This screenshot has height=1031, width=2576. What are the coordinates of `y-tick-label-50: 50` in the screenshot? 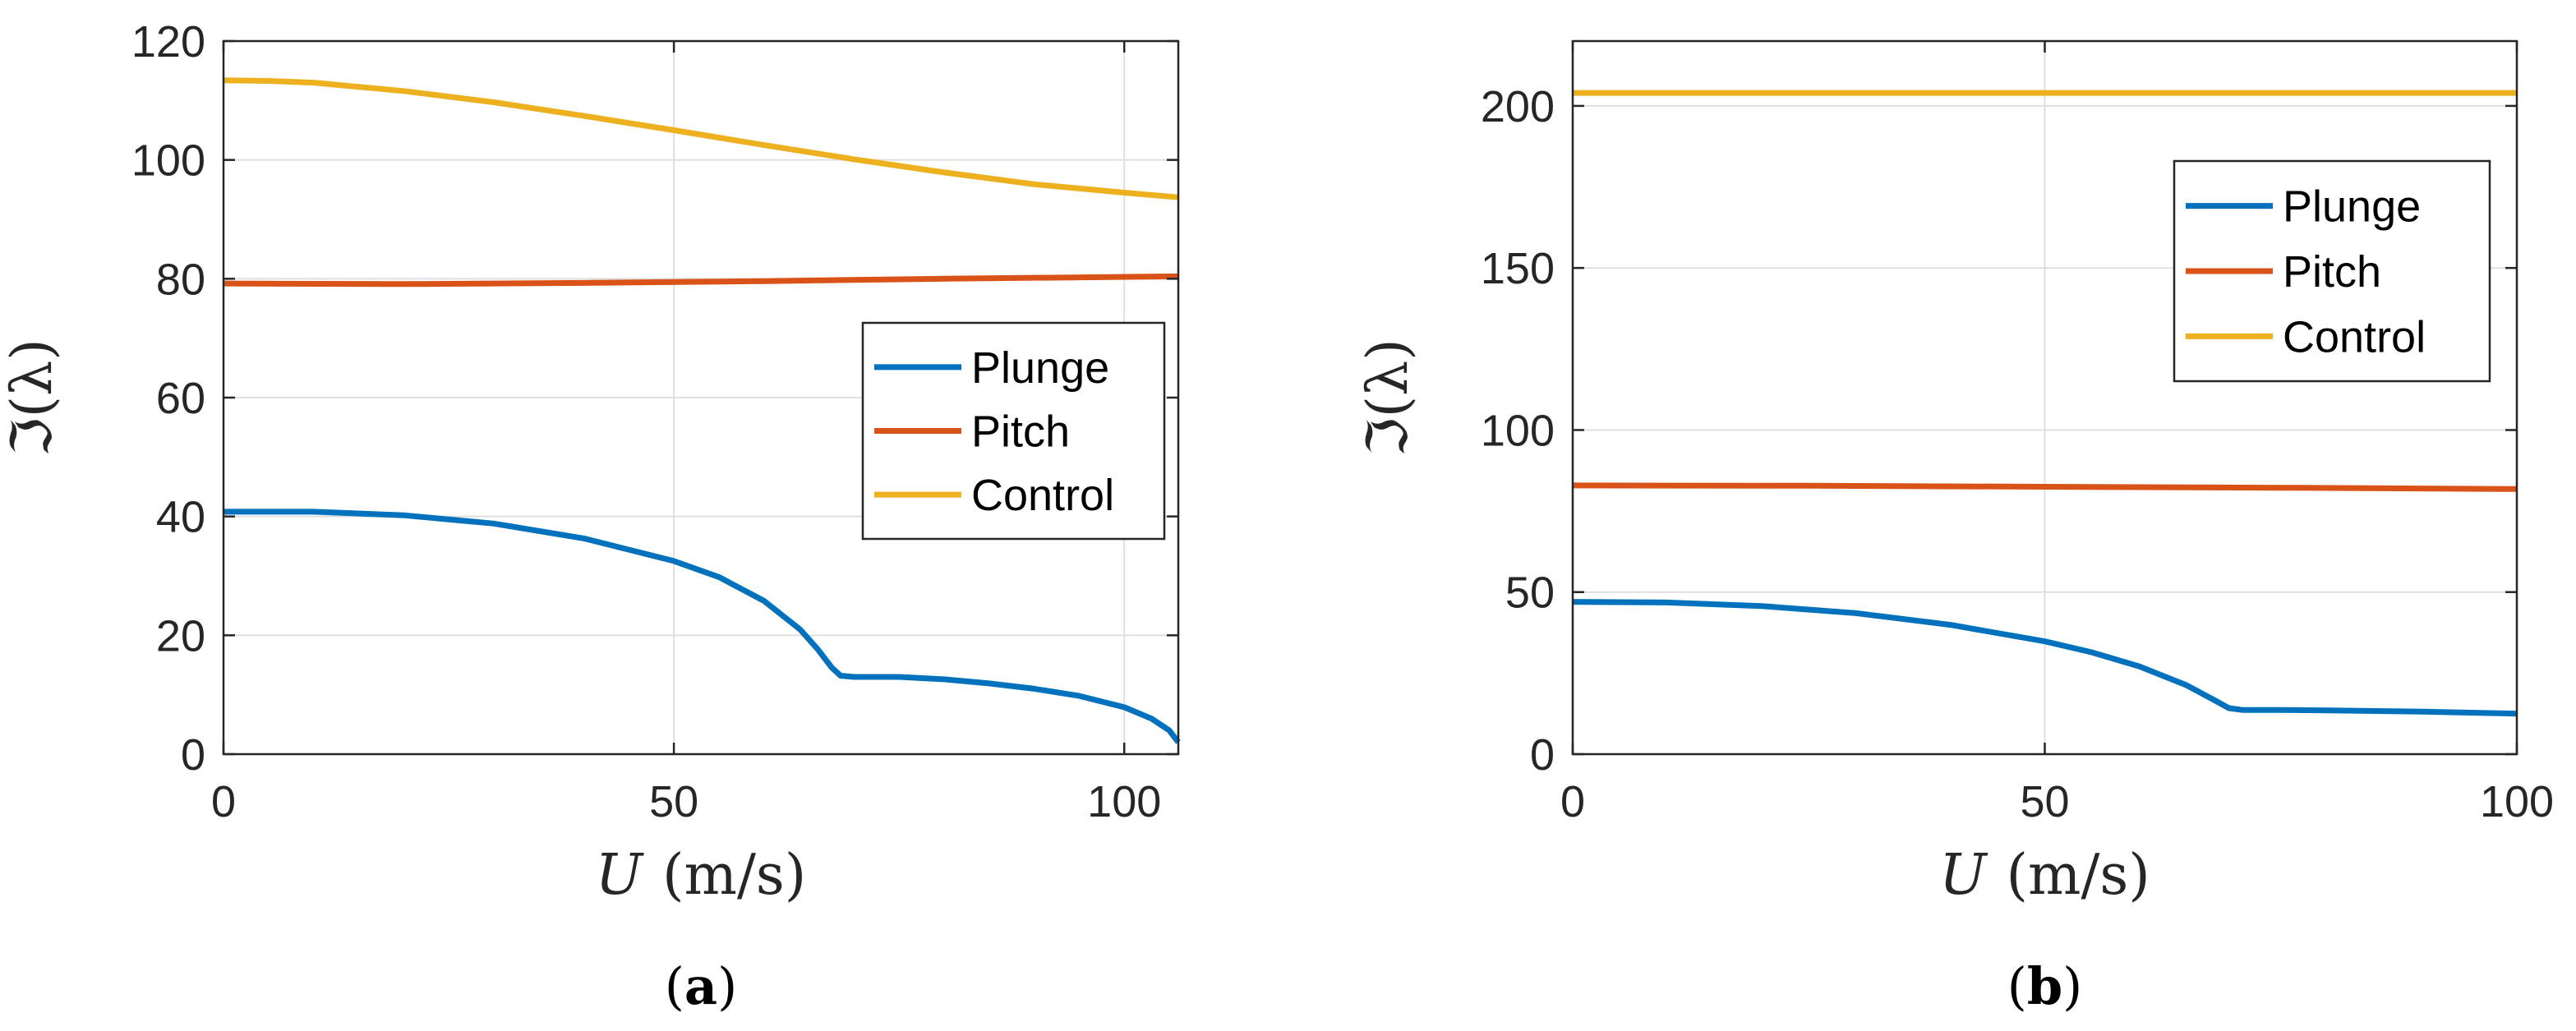 It's located at (1530, 593).